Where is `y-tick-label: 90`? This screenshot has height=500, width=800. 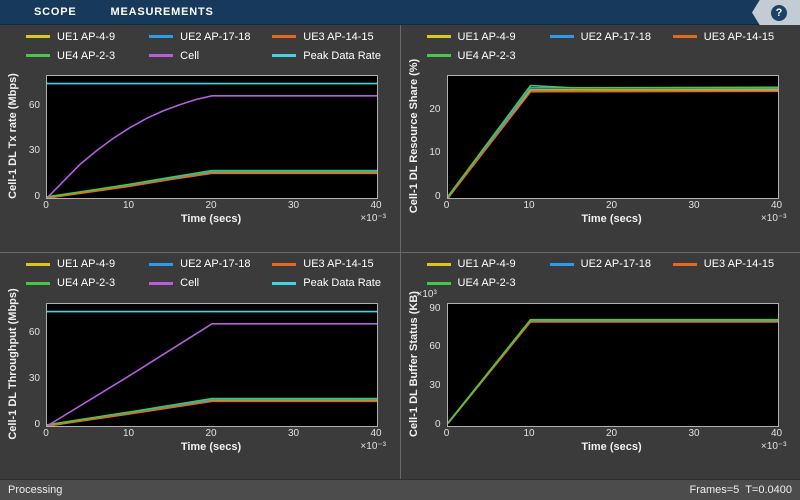
y-tick-label: 90 is located at coordinates (435, 308).